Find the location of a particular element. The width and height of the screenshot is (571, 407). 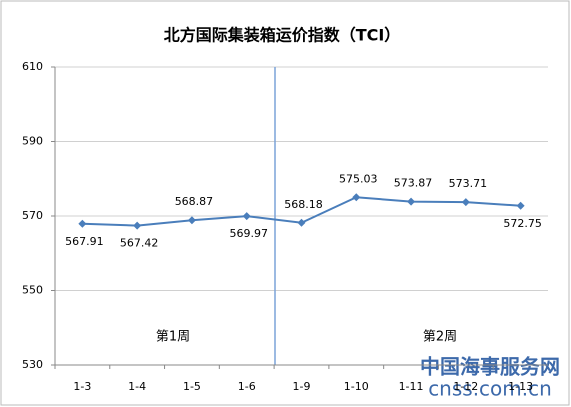

x-tick-label: 1-10 is located at coordinates (356, 386).